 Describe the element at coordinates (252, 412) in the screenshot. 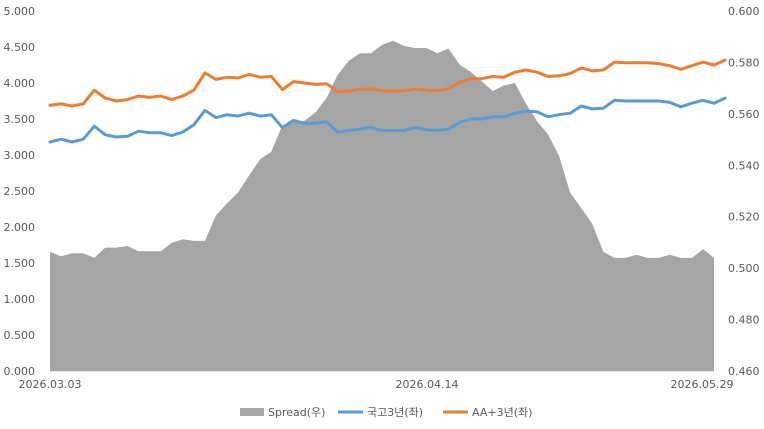

I see `legend-swatch-spread` at that location.